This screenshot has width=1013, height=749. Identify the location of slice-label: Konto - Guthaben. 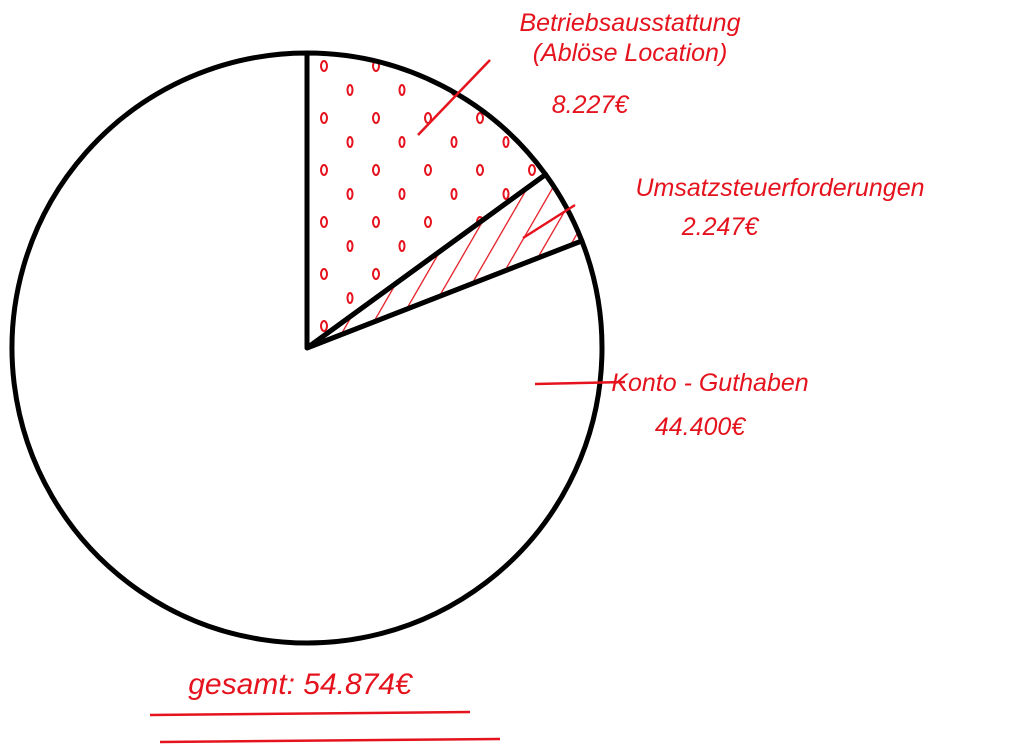
(710, 383).